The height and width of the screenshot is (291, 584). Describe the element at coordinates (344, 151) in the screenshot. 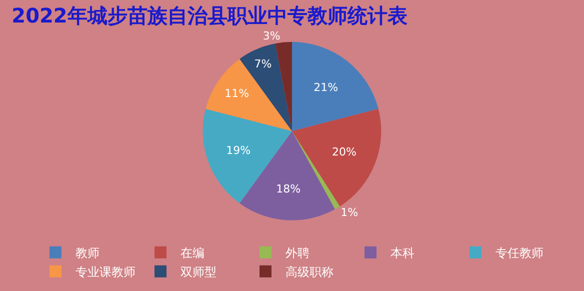

I see `data-label: 20%` at that location.